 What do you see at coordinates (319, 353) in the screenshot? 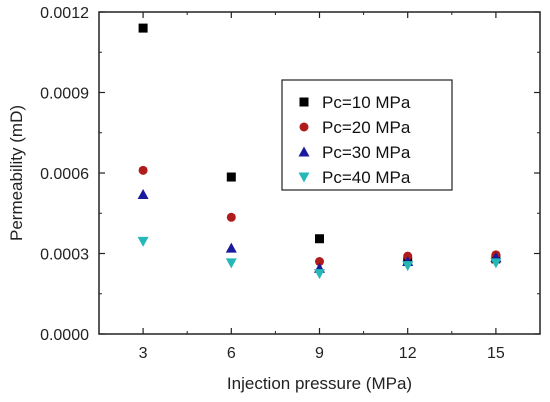
I see `x-tick-label: 9` at bounding box center [319, 353].